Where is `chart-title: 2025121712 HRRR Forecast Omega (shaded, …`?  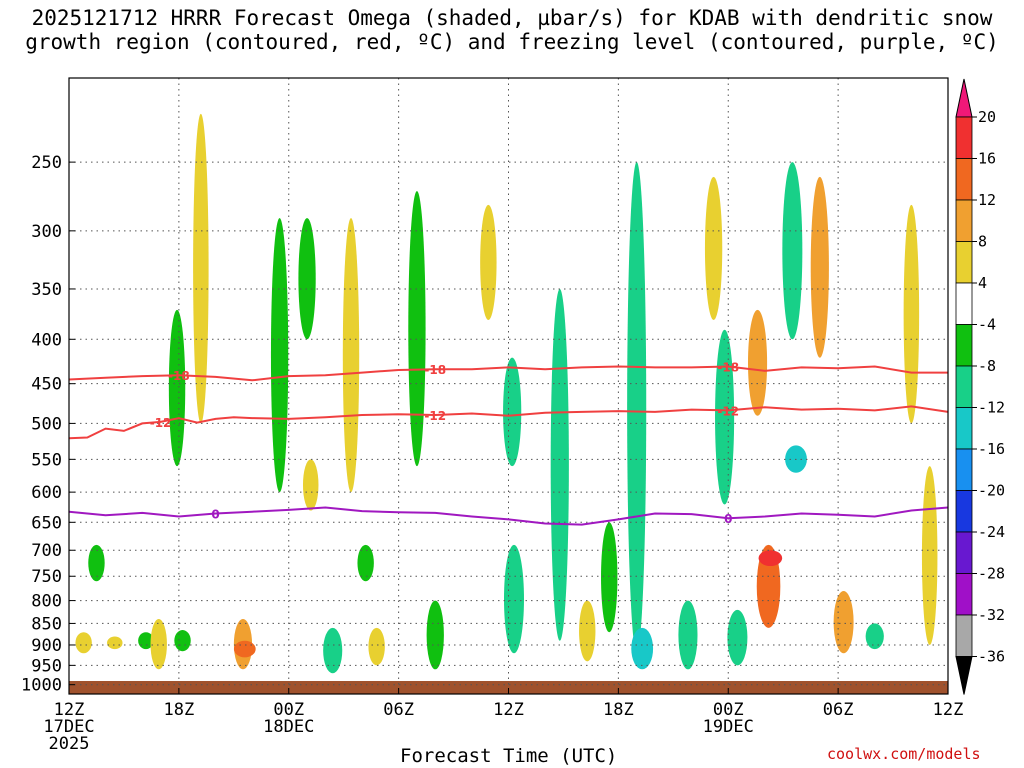 chart-title: 2025121712 HRRR Forecast Omega (shaded, … is located at coordinates (512, 30).